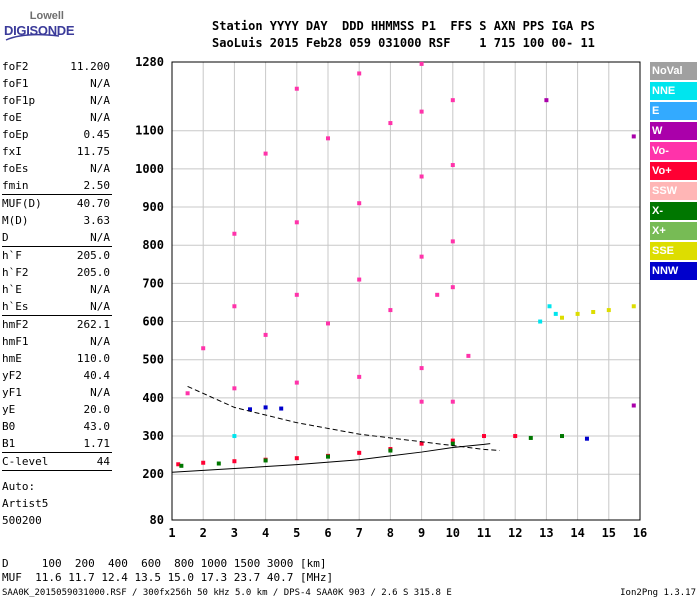 This screenshot has width=700, height=600. What do you see at coordinates (673, 191) in the screenshot?
I see `legend-item: SSW` at bounding box center [673, 191].